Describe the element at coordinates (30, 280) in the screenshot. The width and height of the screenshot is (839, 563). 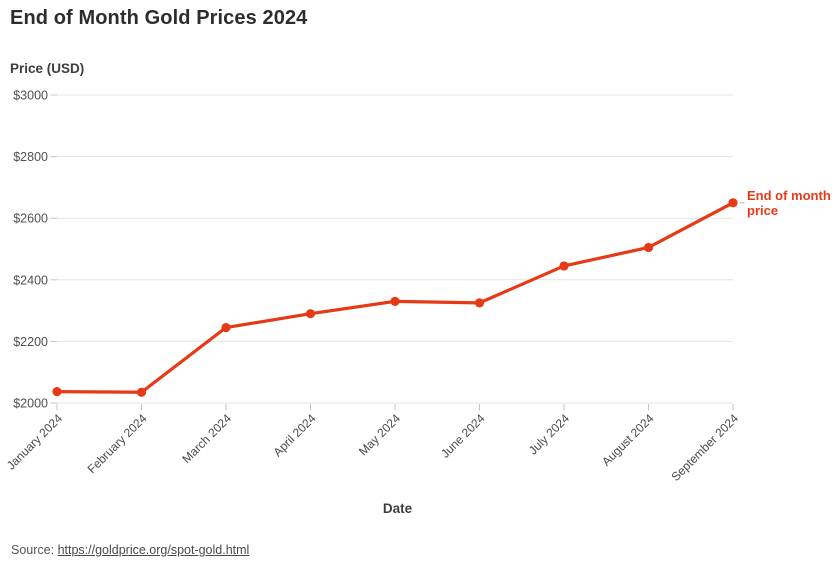
I see `y-tick-label: $2400` at that location.